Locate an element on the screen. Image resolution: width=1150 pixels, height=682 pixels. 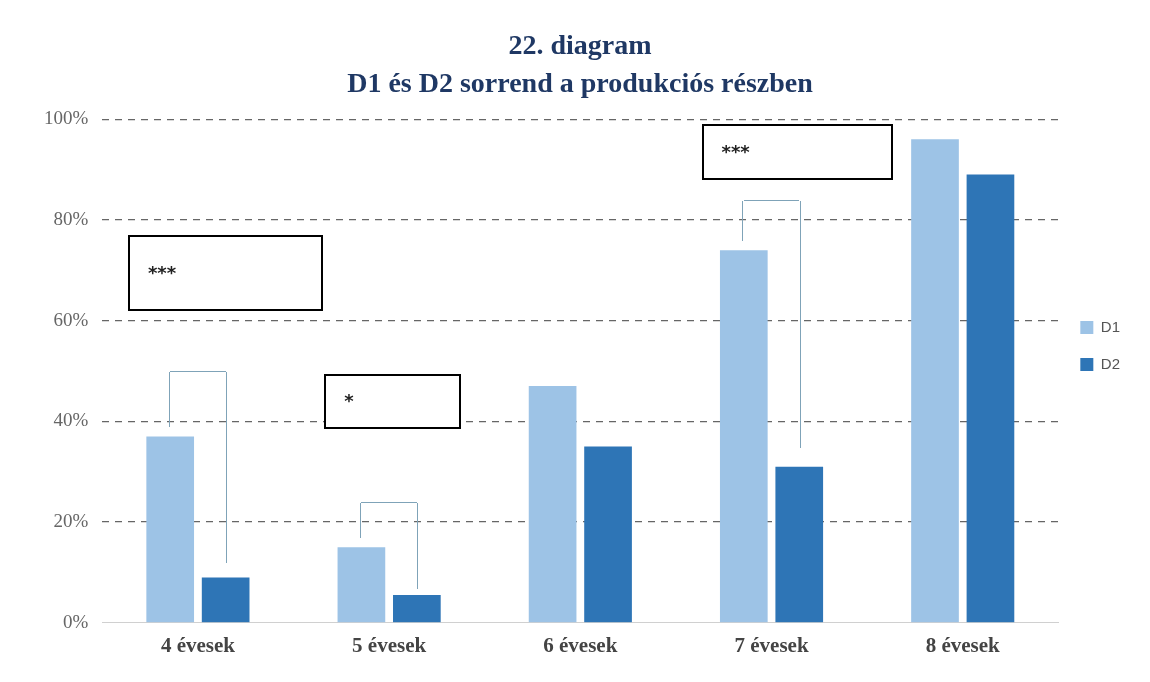
annotation: * is located at coordinates (349, 401).